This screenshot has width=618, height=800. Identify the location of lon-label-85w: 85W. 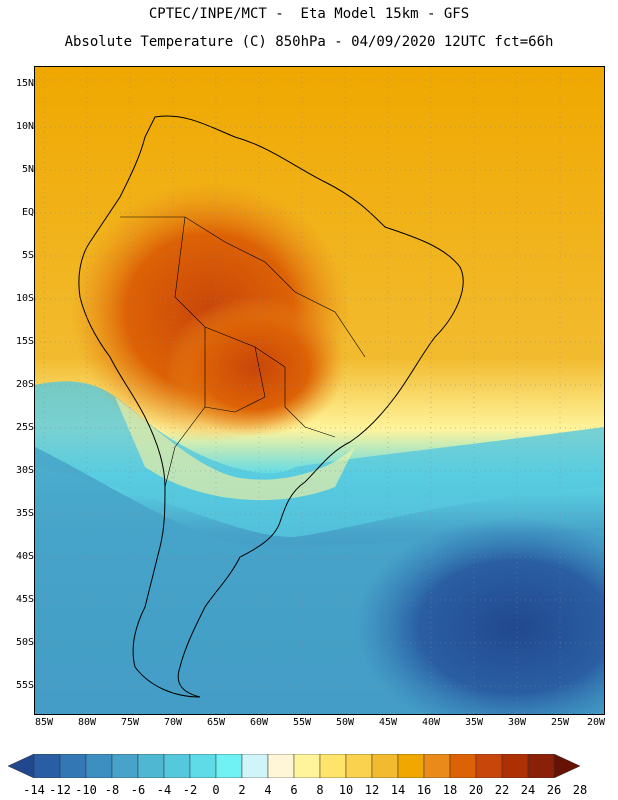
(44, 722).